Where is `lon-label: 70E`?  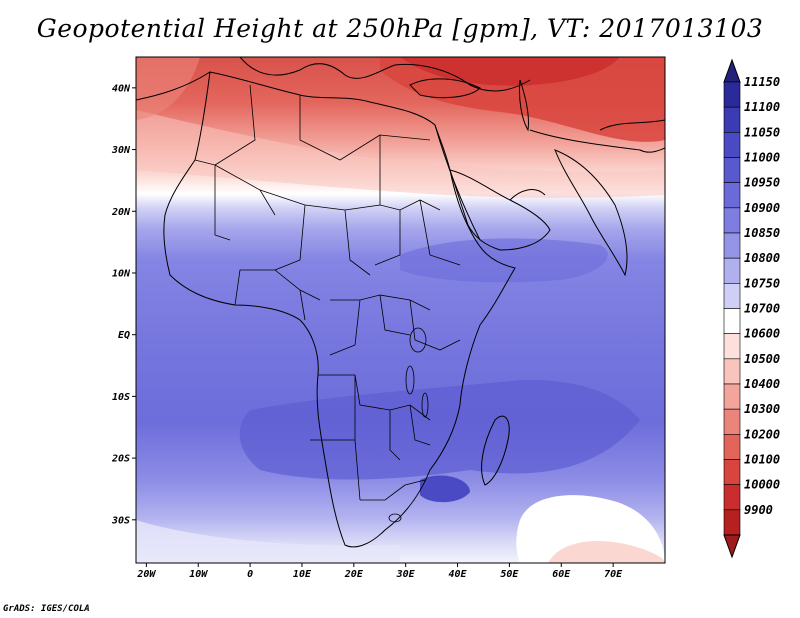 lon-label: 70E is located at coordinates (613, 574).